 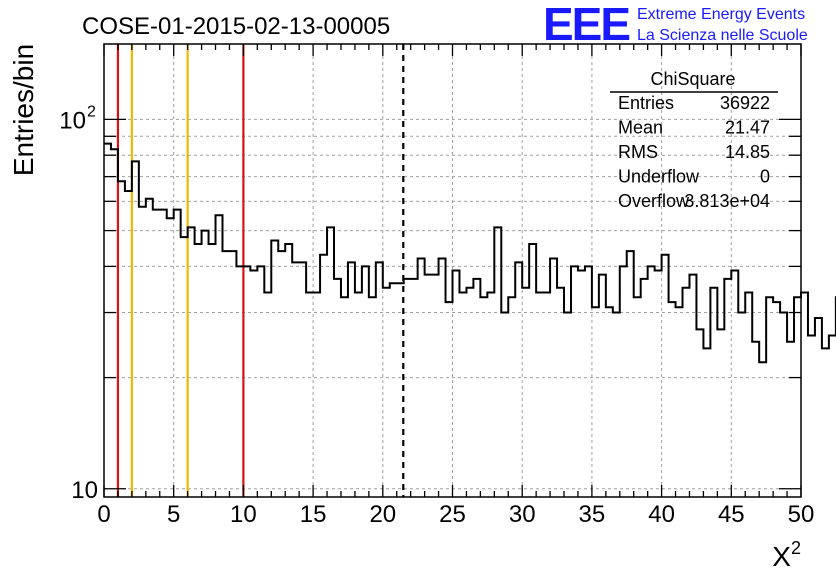 I want to click on logo-line2: La Scienza nelle Scuole, so click(x=722, y=35).